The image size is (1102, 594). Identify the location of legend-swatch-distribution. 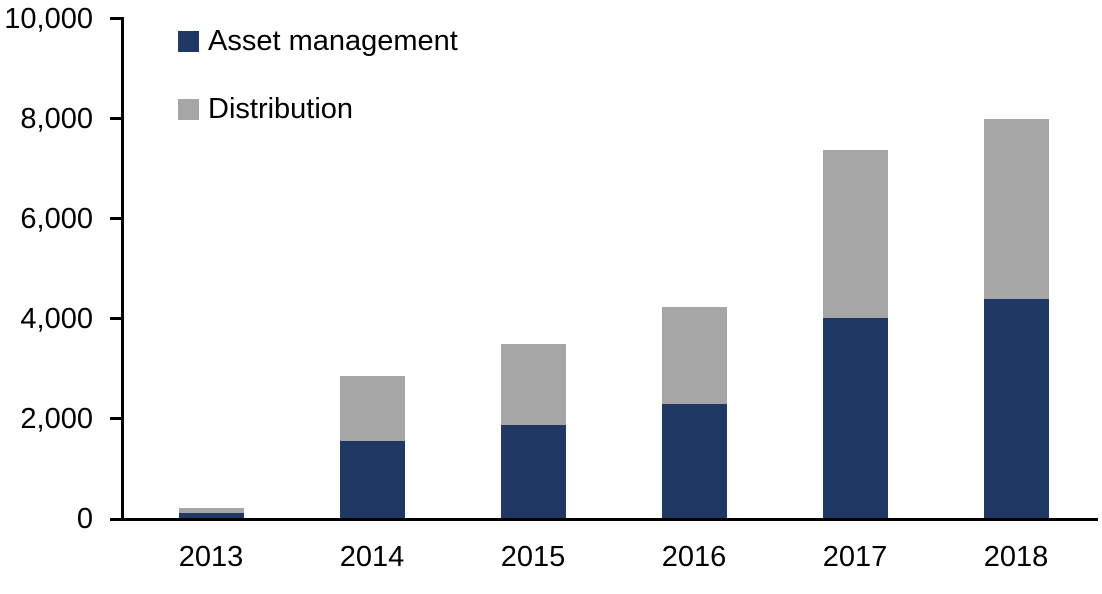
(188, 109).